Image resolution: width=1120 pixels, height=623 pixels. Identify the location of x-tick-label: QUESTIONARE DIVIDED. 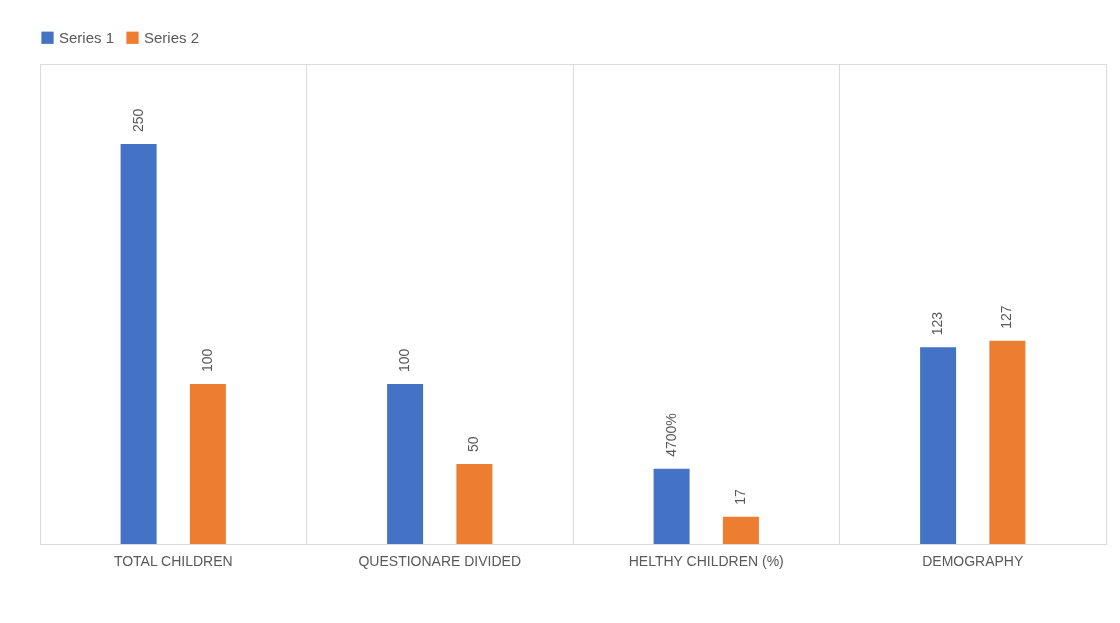
(440, 560).